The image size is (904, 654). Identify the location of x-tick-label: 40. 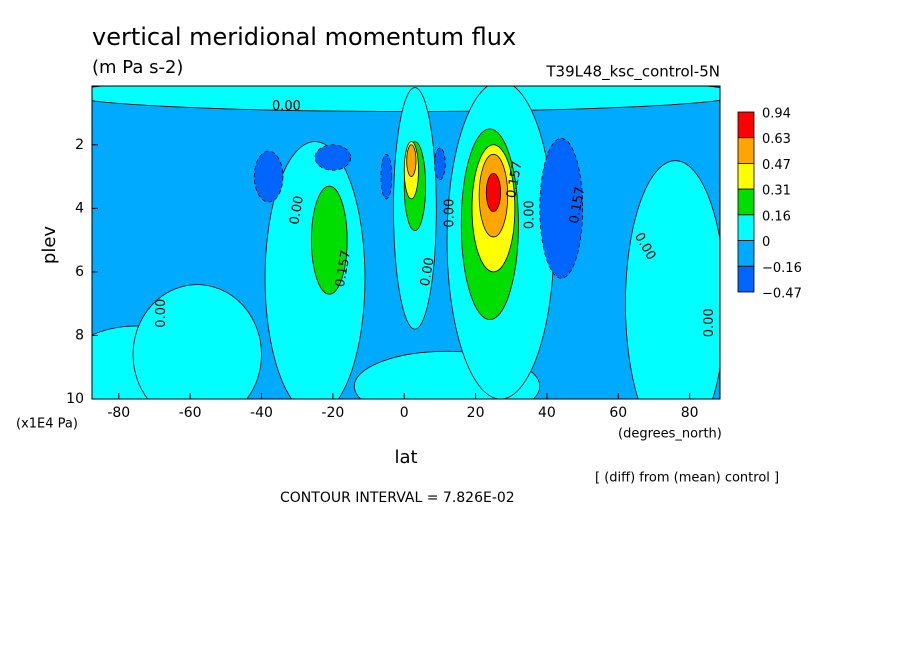
(547, 413).